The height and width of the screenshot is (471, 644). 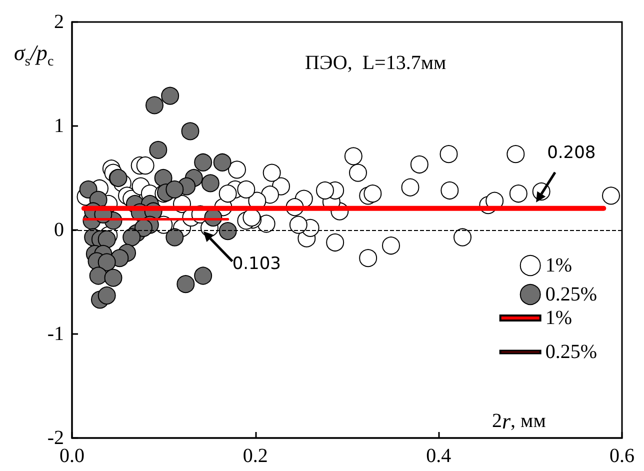 I want to click on y-axis-title: σ$_{s}$/p$_{c}$, so click(x=34, y=55).